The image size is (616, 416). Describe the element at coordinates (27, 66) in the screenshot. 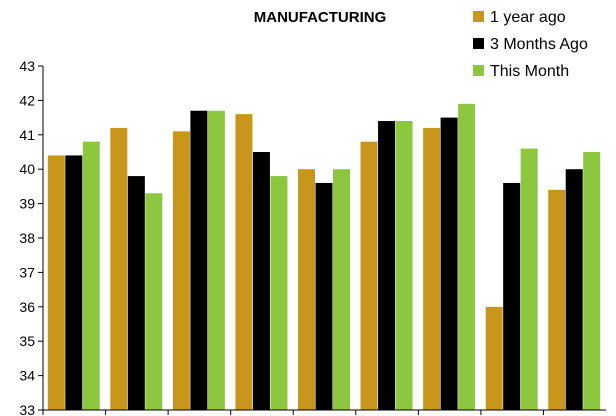

I see `y-tick-label: 43` at that location.